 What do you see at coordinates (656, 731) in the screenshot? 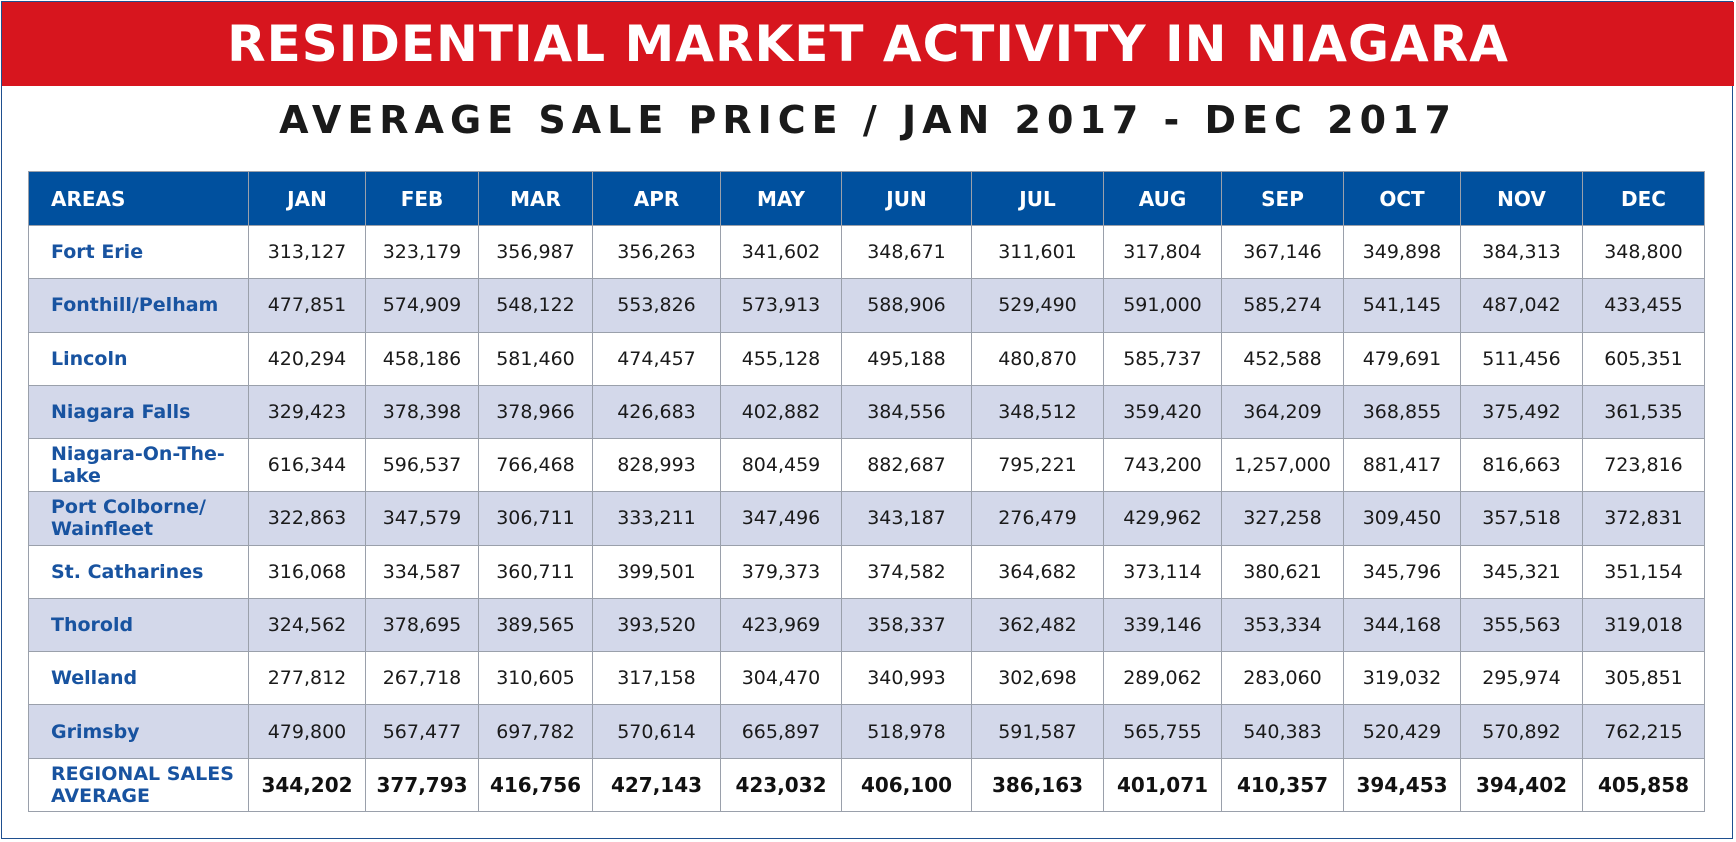
I see `price-cell: 570,614` at bounding box center [656, 731].